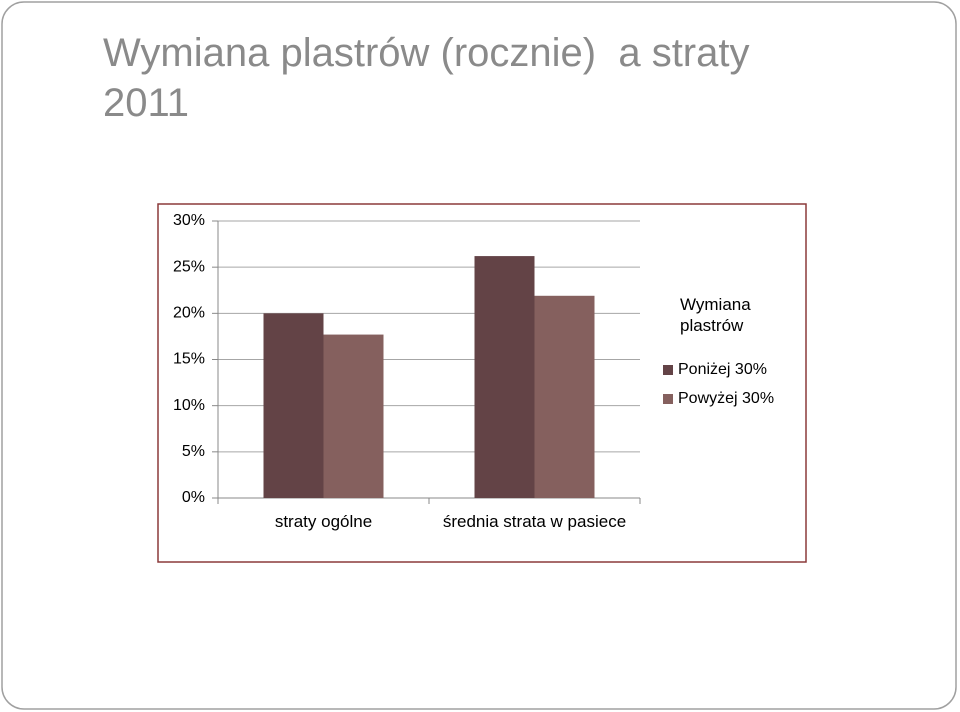 The image size is (960, 712). What do you see at coordinates (534, 521) in the screenshot?
I see `x-tick-label: średnia strata w pasiece` at bounding box center [534, 521].